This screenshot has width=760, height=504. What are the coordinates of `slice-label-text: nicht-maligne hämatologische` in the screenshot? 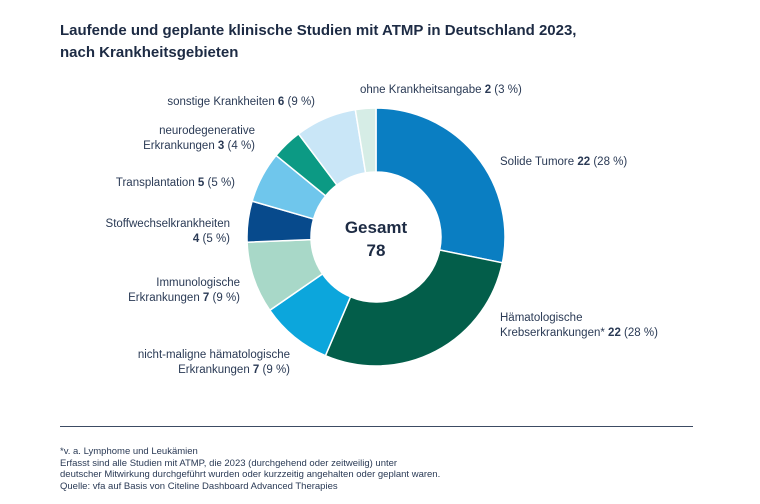 It's located at (213, 355).